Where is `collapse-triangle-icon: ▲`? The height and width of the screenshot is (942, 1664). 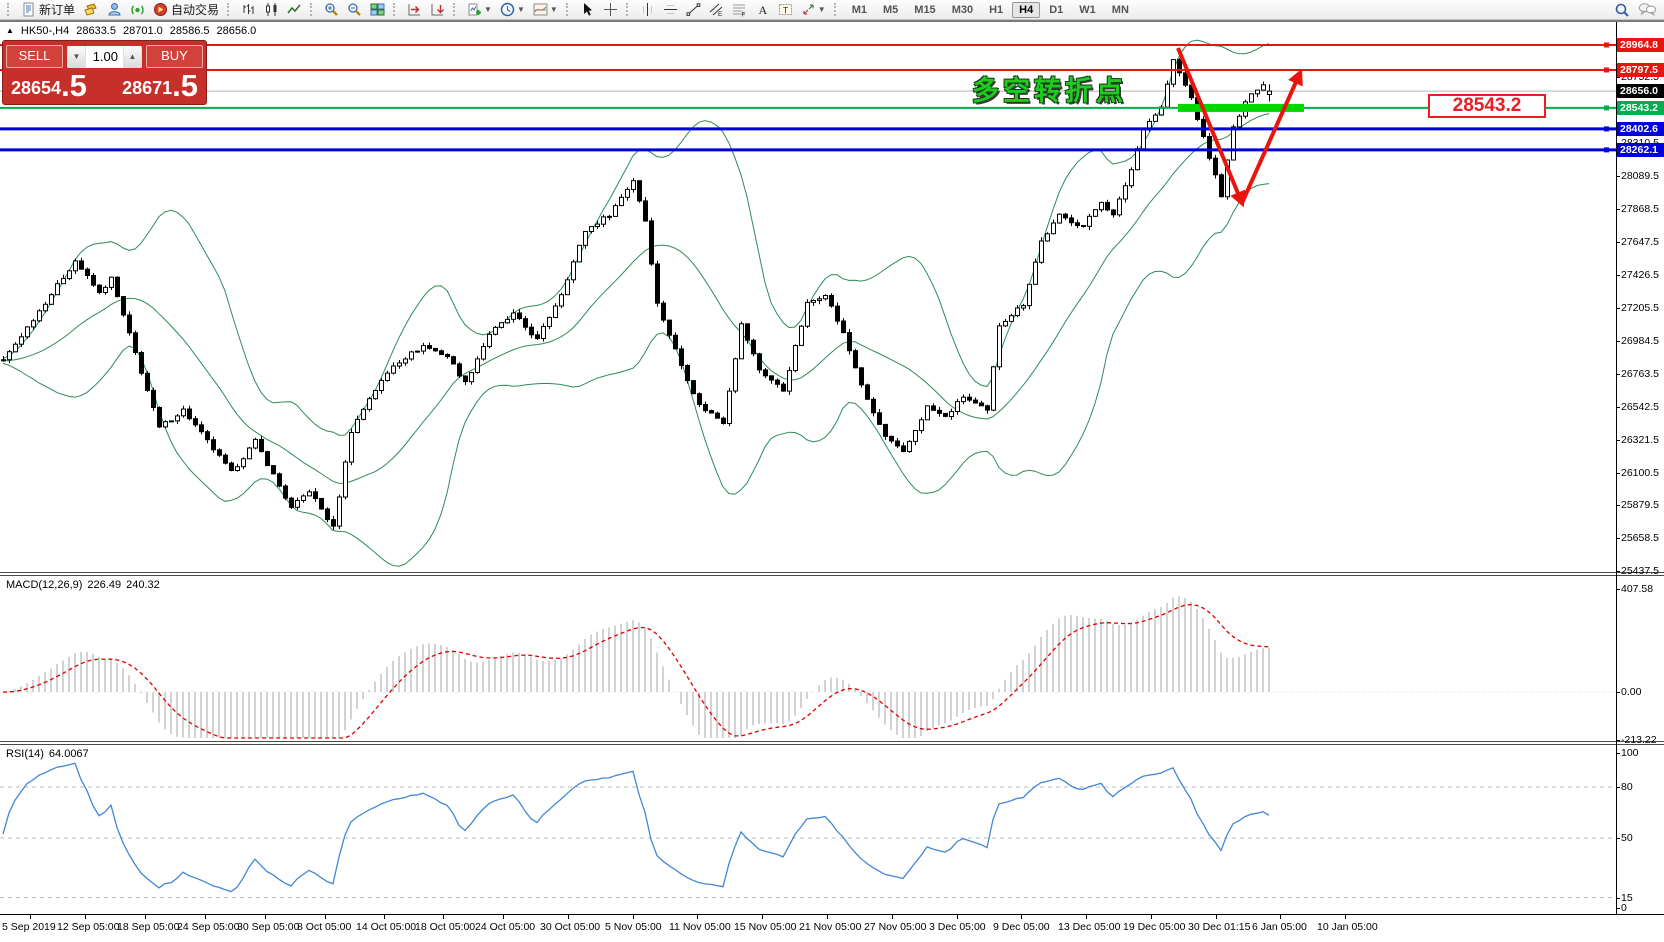 collapse-triangle-icon: ▲ is located at coordinates (10, 30).